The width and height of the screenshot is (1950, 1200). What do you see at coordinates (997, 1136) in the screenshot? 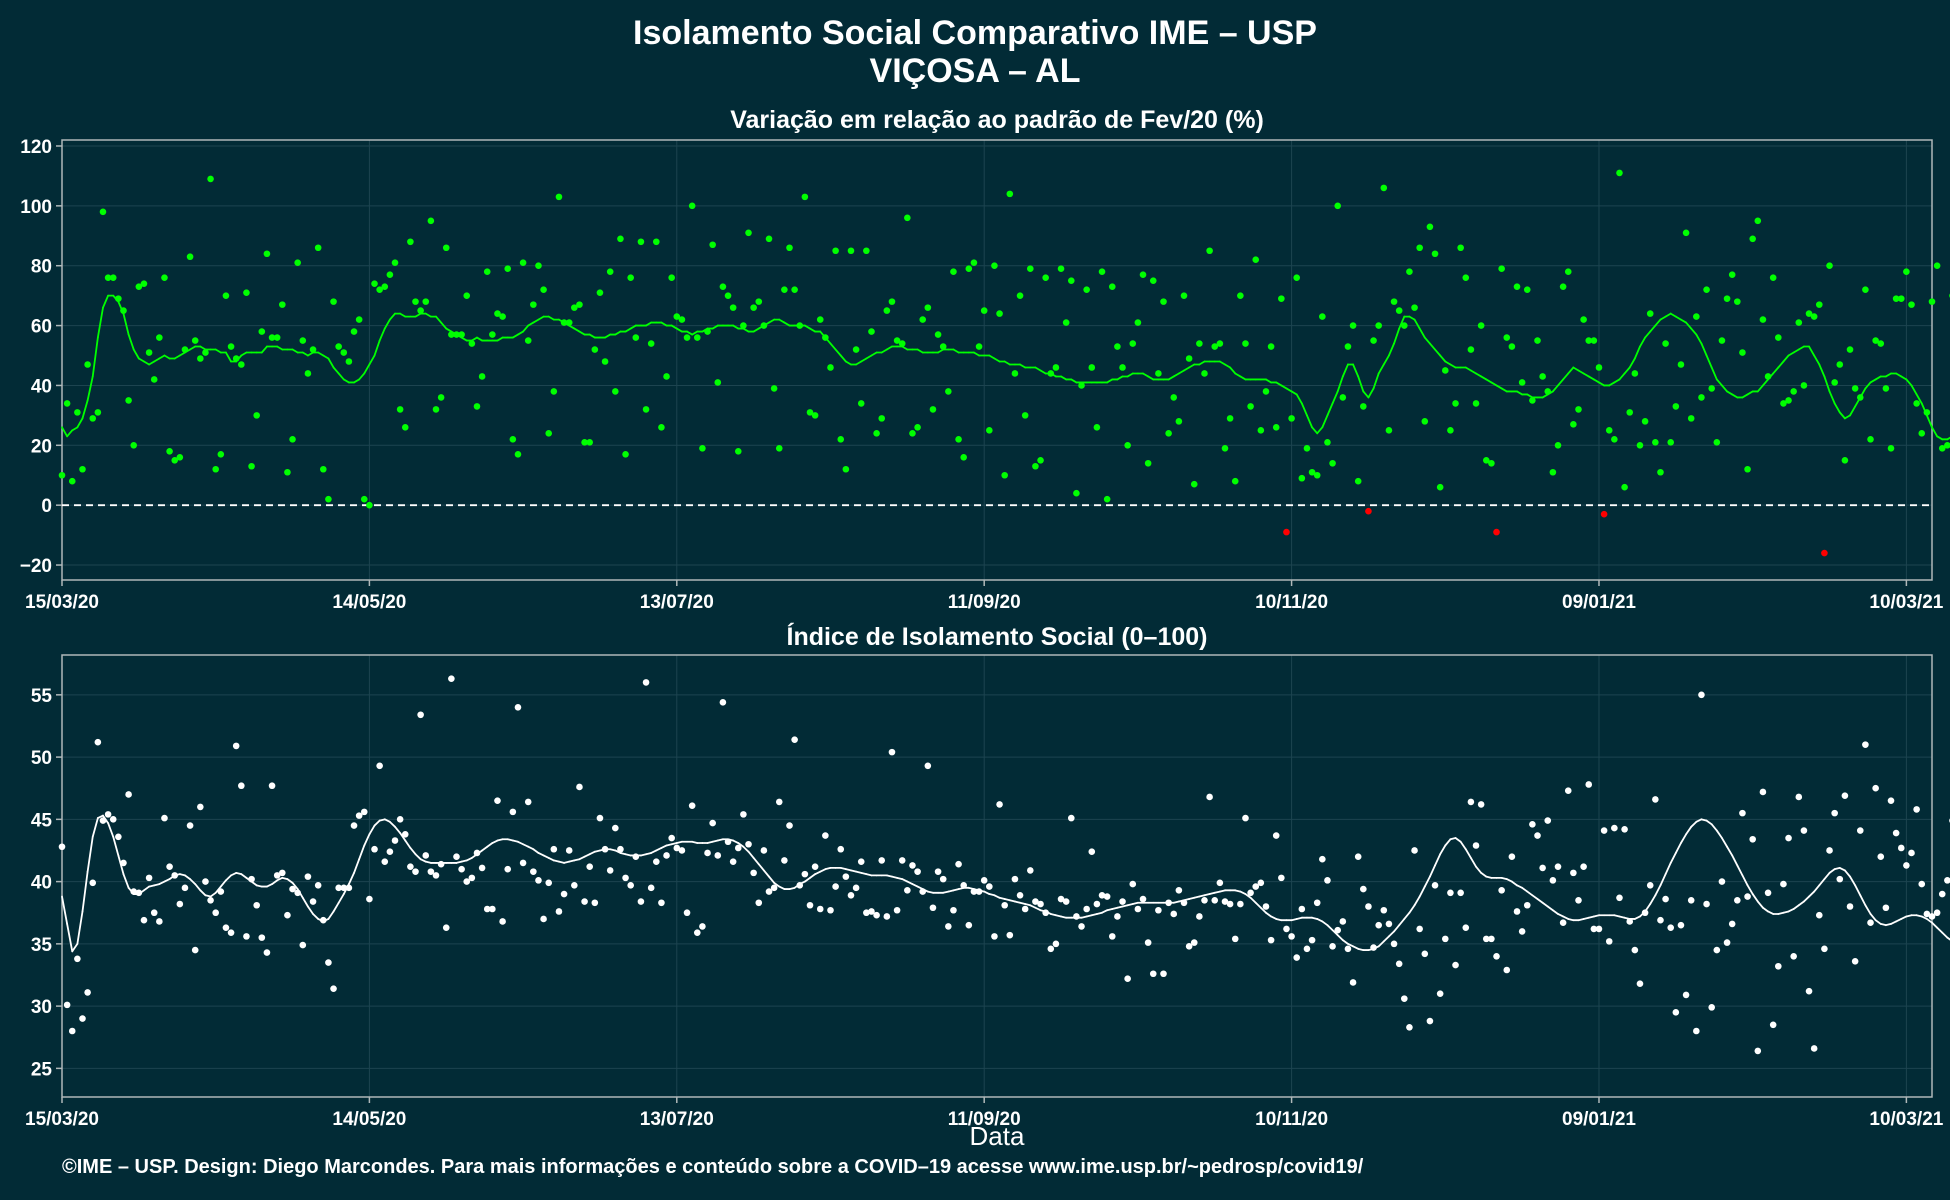
I see `x-axis-label: Data` at bounding box center [997, 1136].